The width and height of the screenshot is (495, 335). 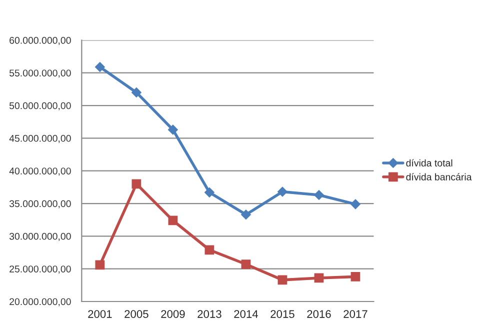 I want to click on legend-label: dívida total, so click(x=429, y=162).